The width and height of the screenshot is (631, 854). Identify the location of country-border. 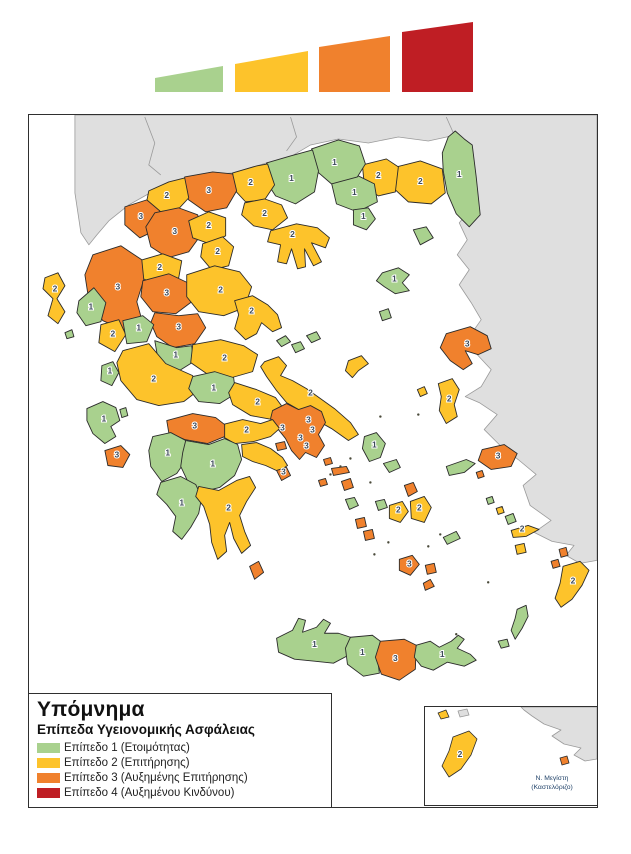
(450, 126).